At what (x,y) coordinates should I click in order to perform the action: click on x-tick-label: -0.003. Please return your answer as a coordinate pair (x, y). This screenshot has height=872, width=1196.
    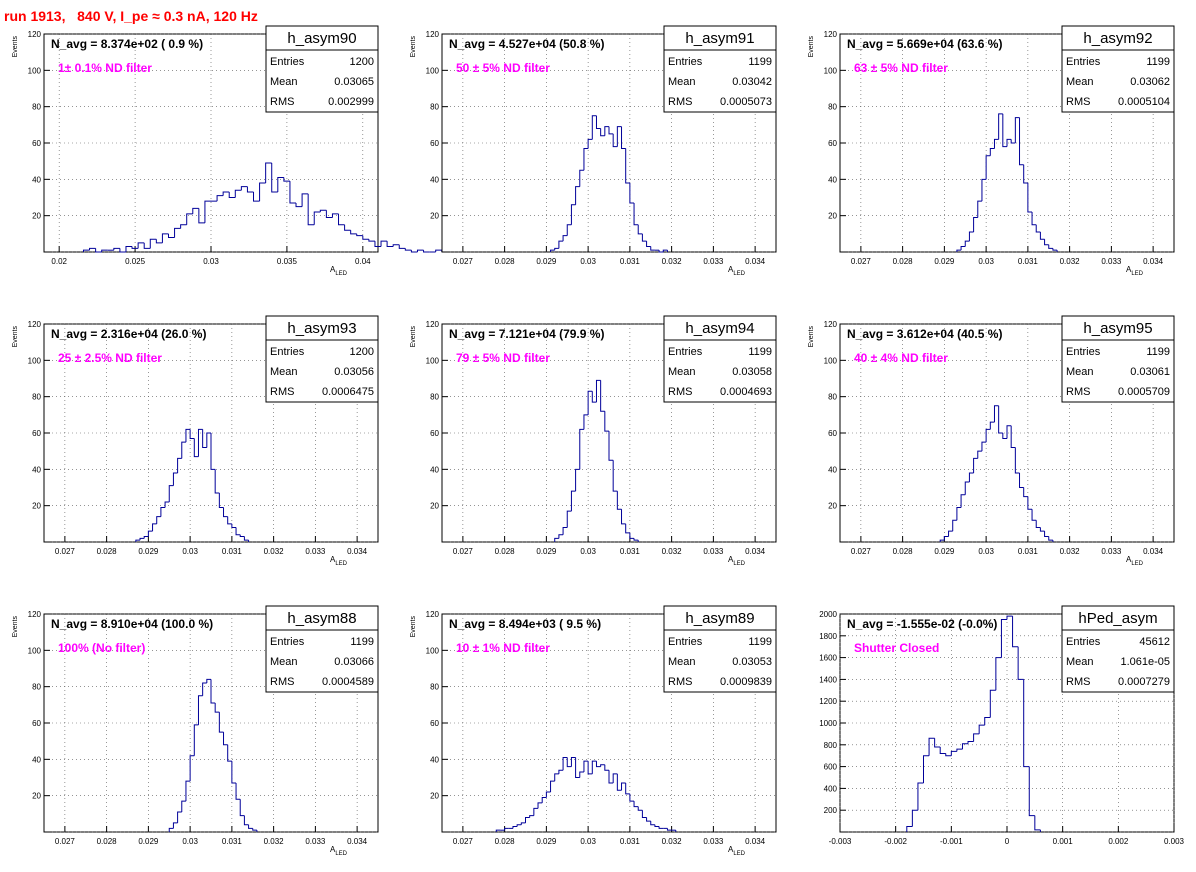
    Looking at the image, I should click on (840, 841).